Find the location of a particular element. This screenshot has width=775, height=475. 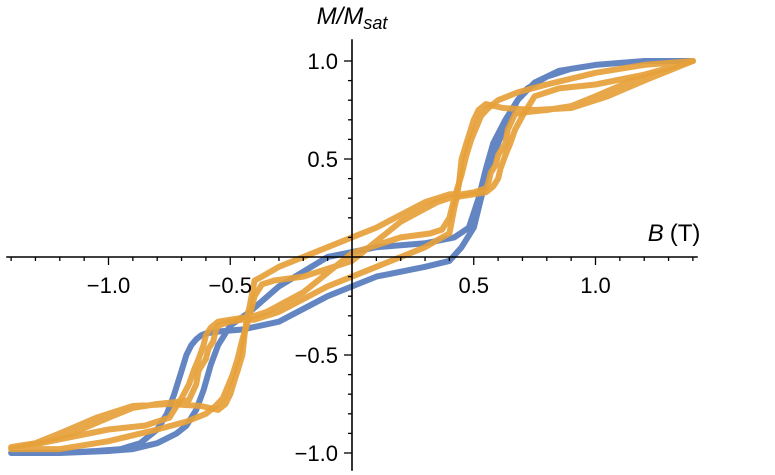

y-tick-label: 0.5 is located at coordinates (322, 159).